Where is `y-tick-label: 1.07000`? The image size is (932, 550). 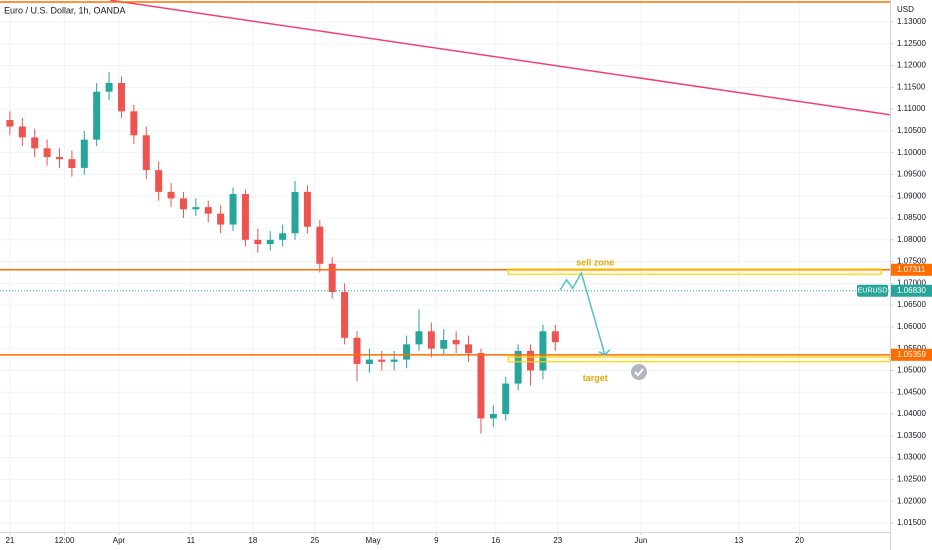
y-tick-label: 1.07000 is located at coordinates (911, 282).